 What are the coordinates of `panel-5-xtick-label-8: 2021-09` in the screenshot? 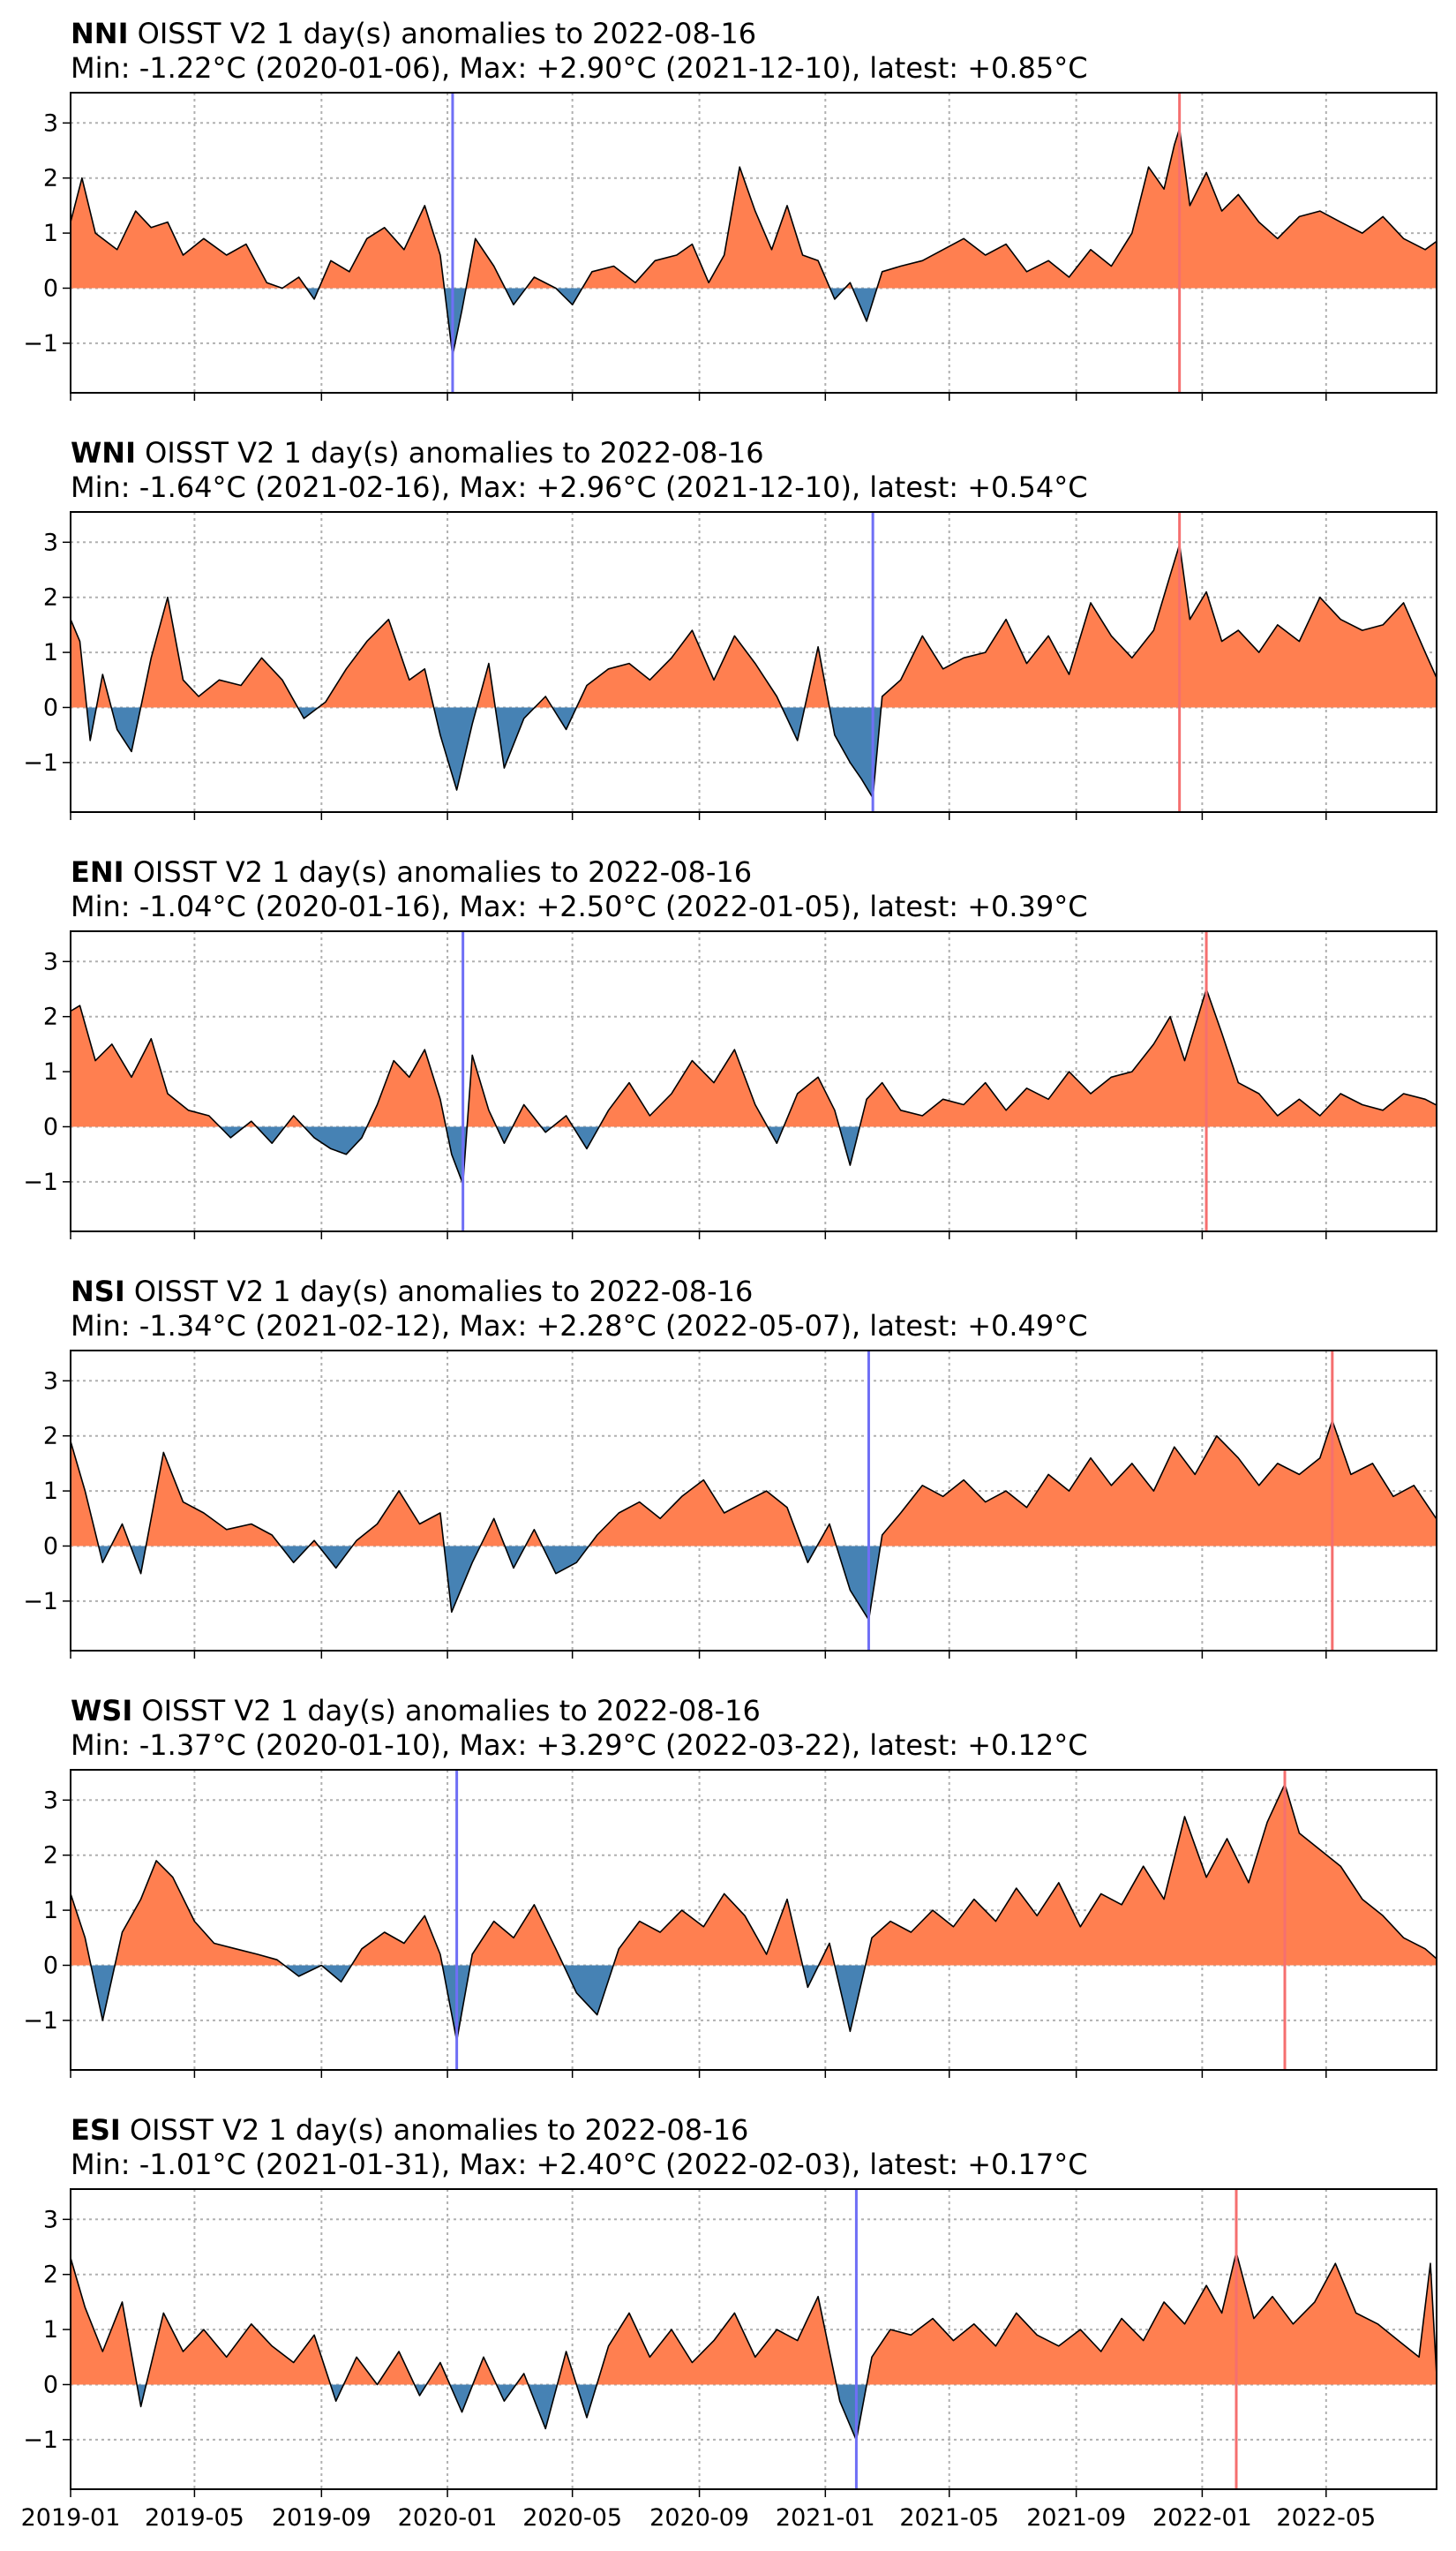 It's located at (1076, 2518).